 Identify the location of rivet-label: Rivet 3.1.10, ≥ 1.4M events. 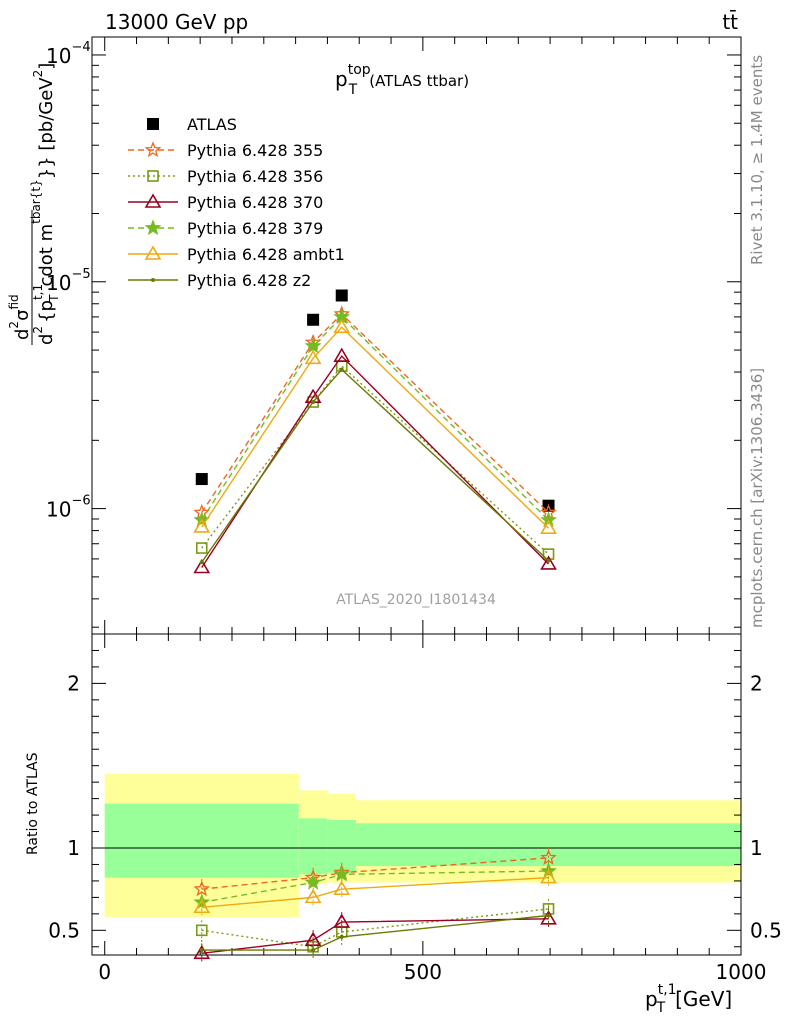
(757, 160).